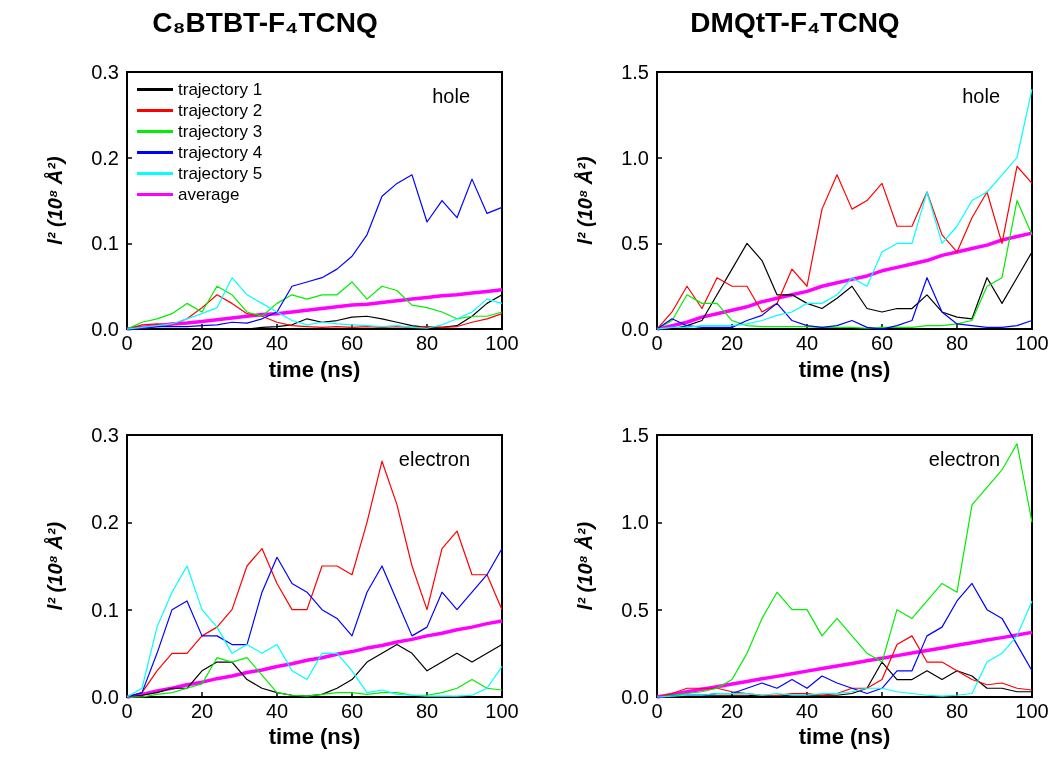 Image resolution: width=1061 pixels, height=771 pixels. Describe the element at coordinates (209, 194) in the screenshot. I see `legend-label: average` at that location.